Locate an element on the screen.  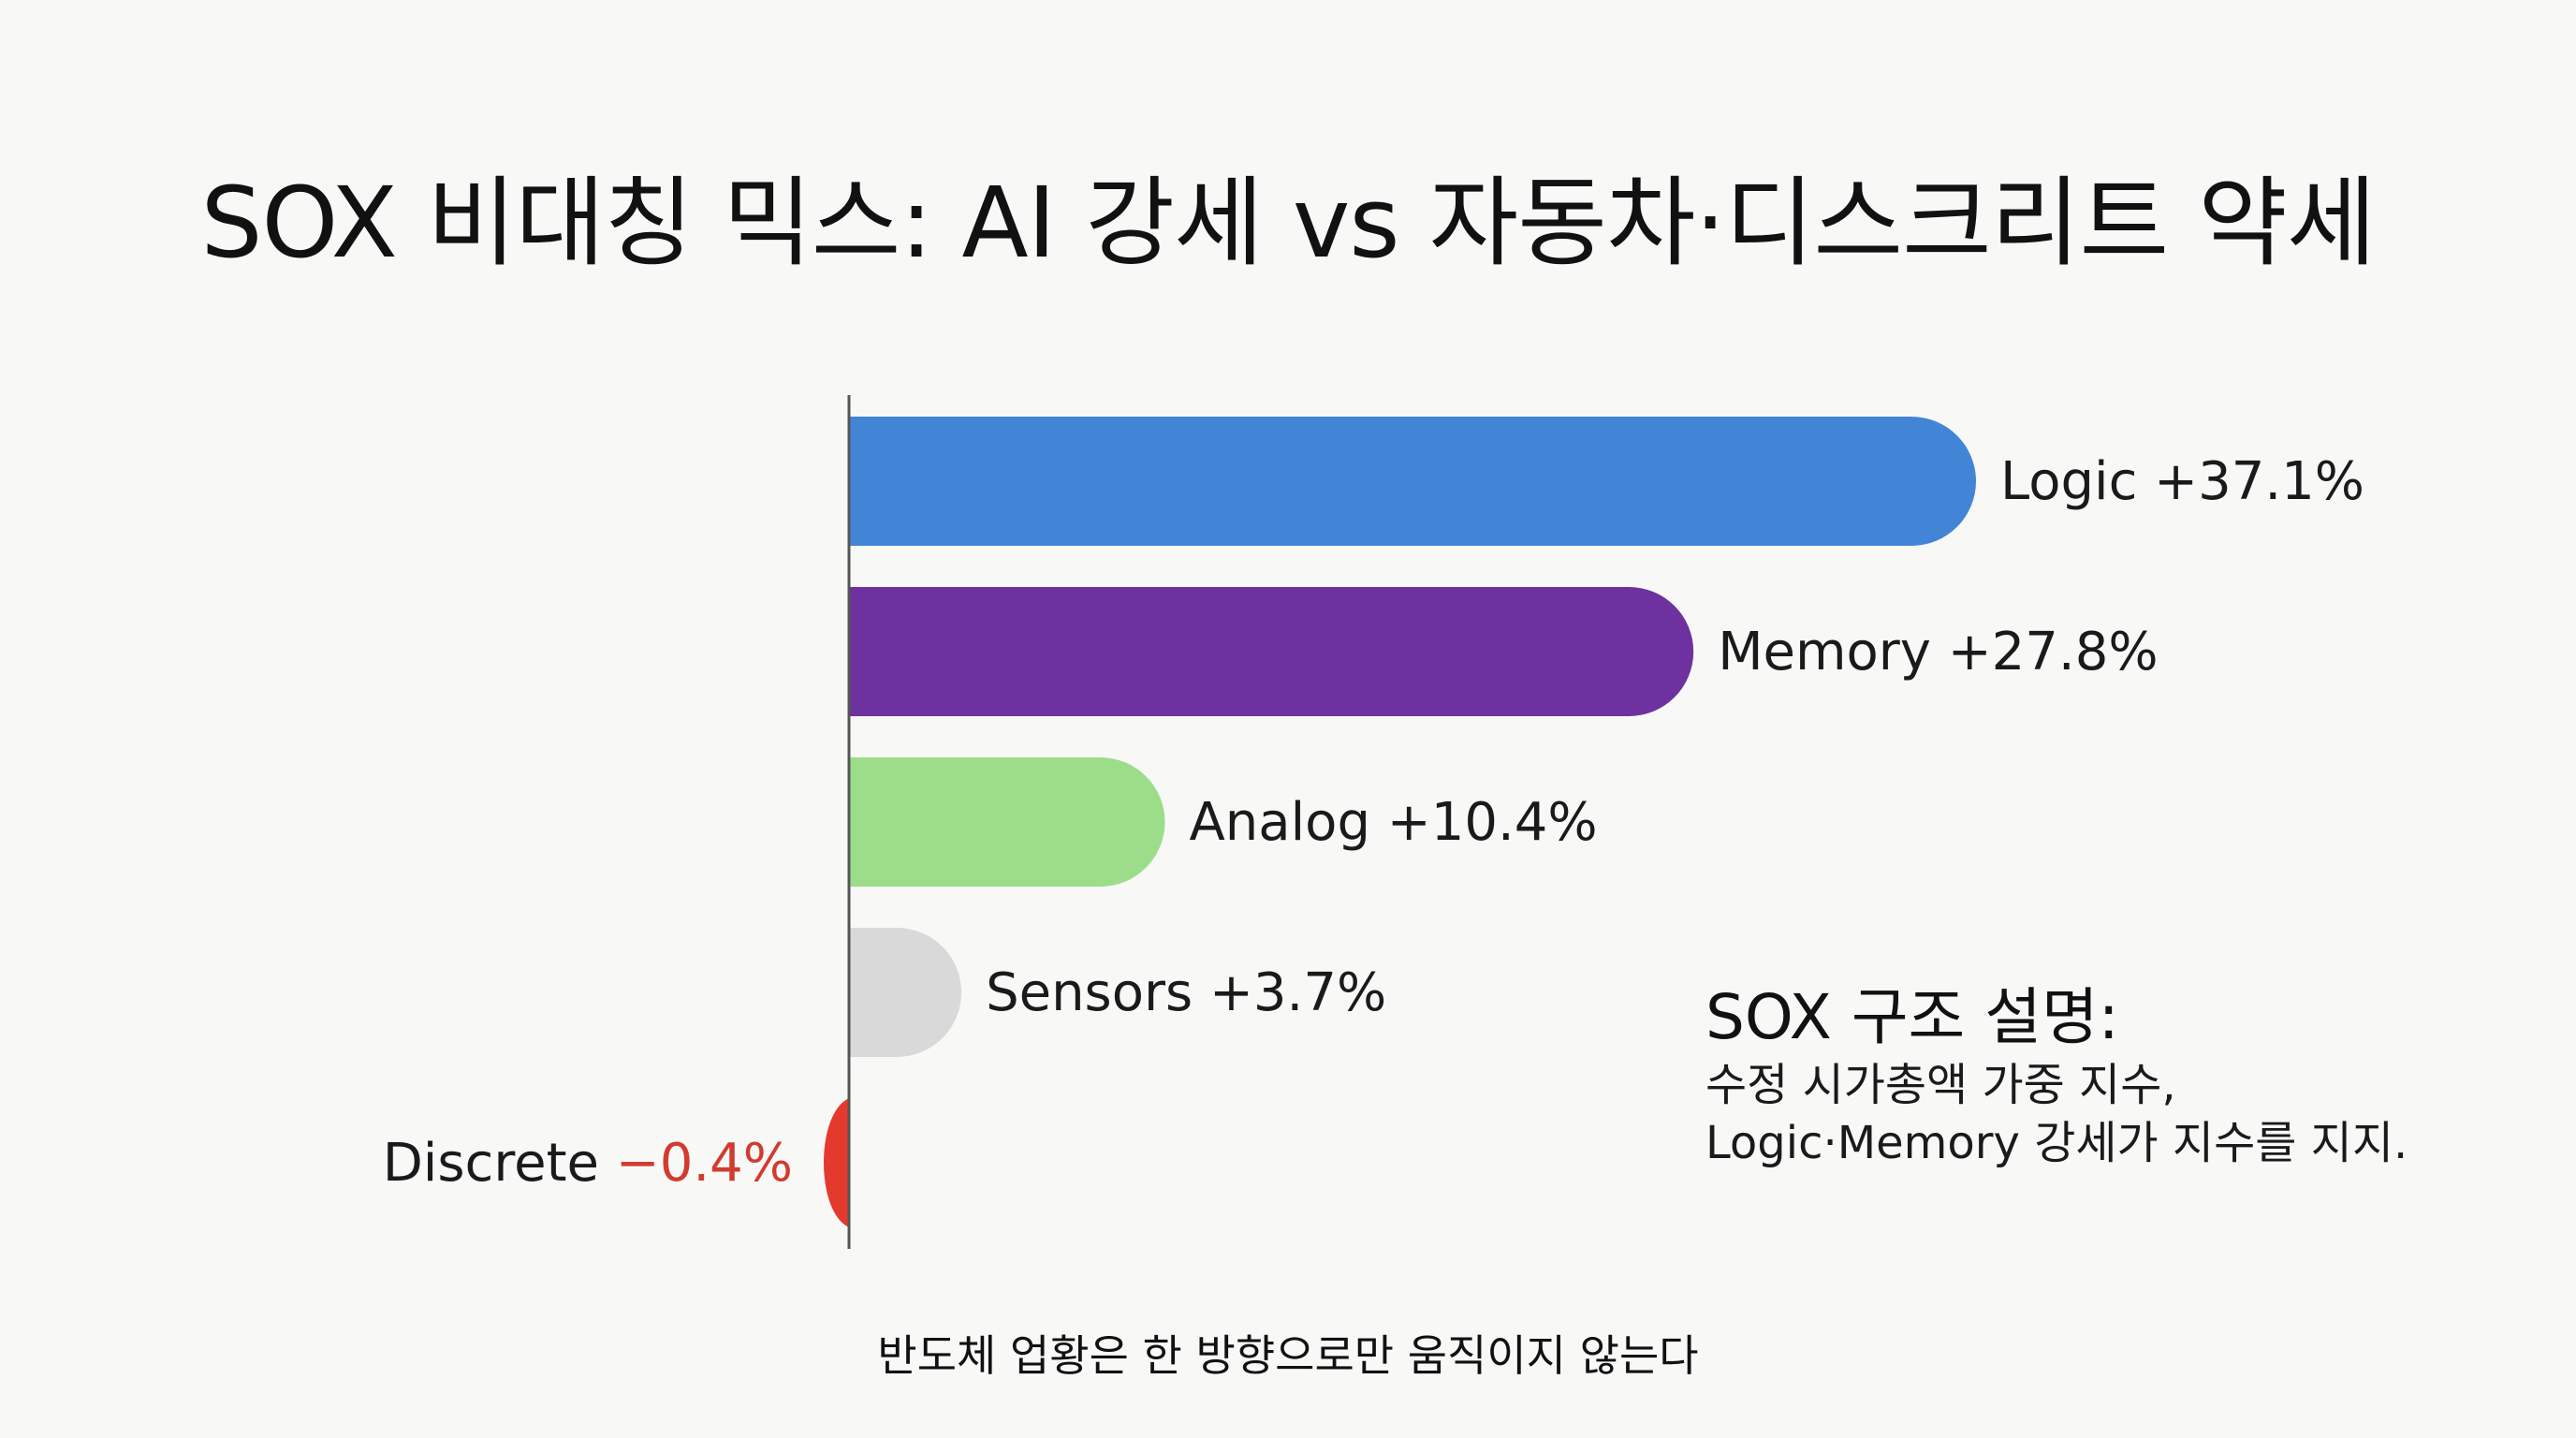
data-label-discrete: −0.4% is located at coordinates (704, 1163).